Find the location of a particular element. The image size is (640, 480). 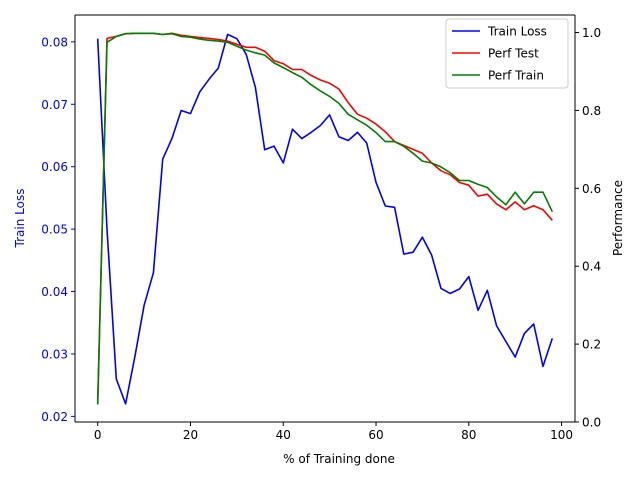

right-y-axis-label: Performance is located at coordinates (618, 218).